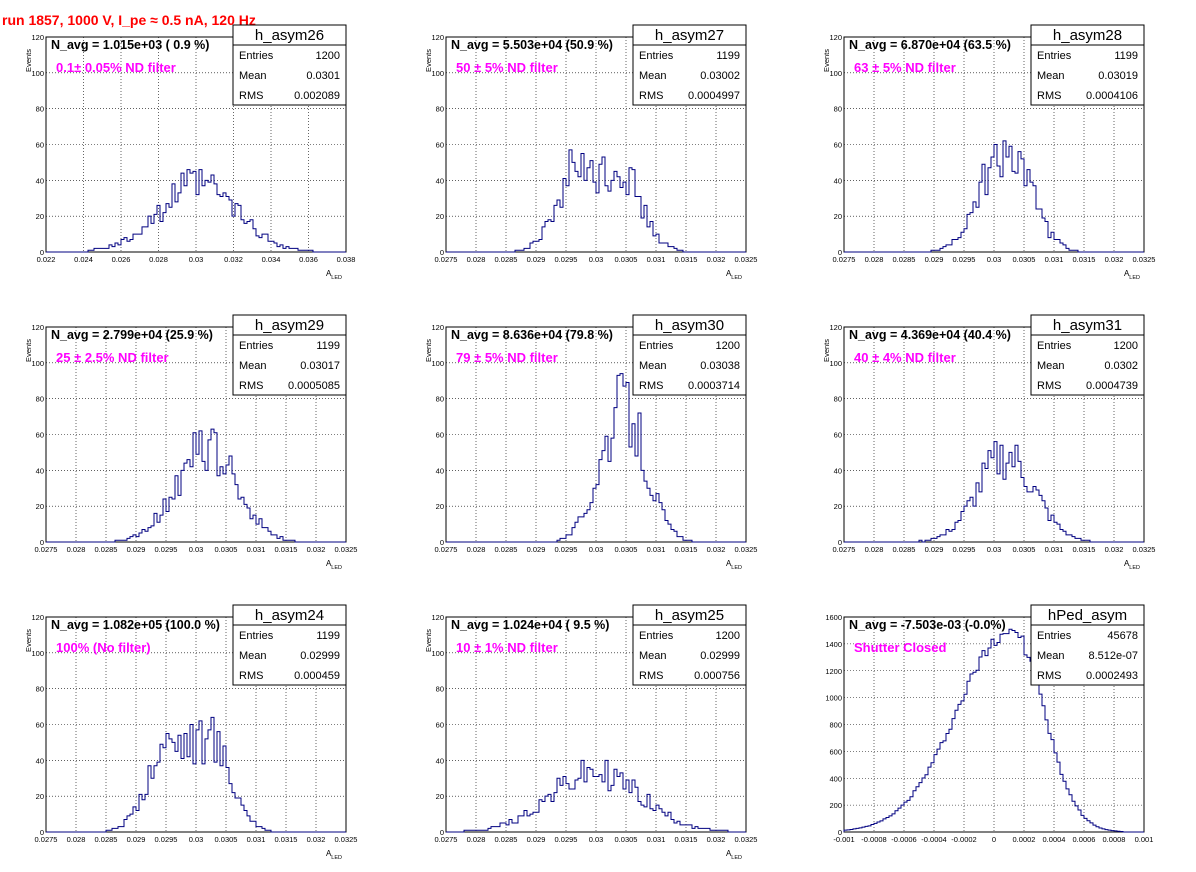  I want to click on stats-value: 0.03019, so click(1118, 76).